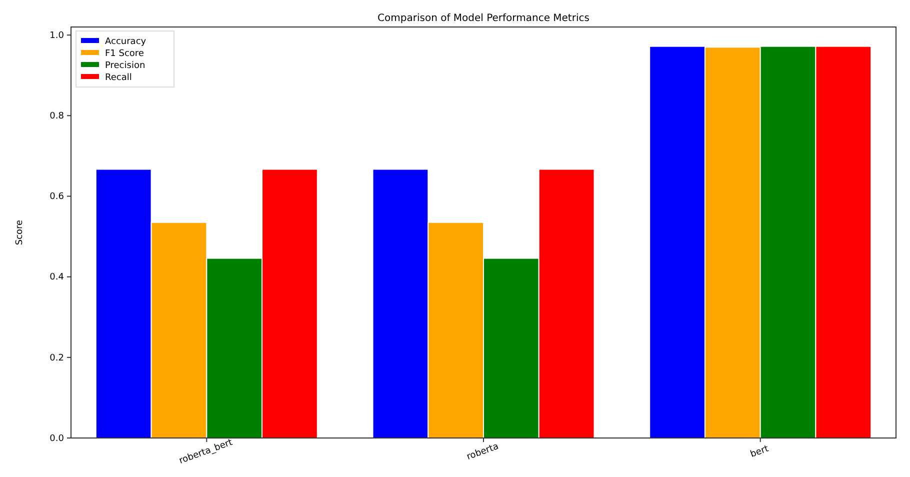 The image size is (910, 477). I want to click on legend-label: Recall, so click(118, 78).